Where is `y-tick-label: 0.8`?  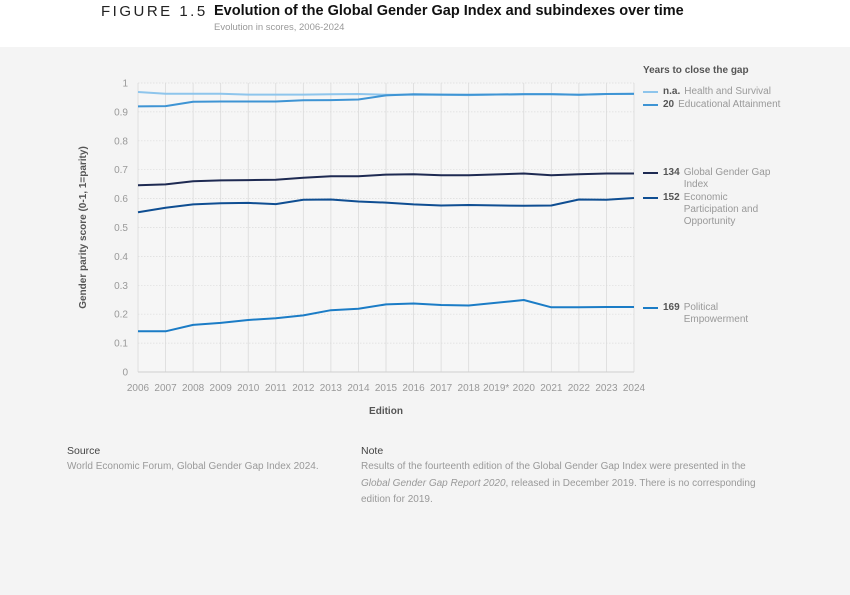
y-tick-label: 0.8 is located at coordinates (121, 141).